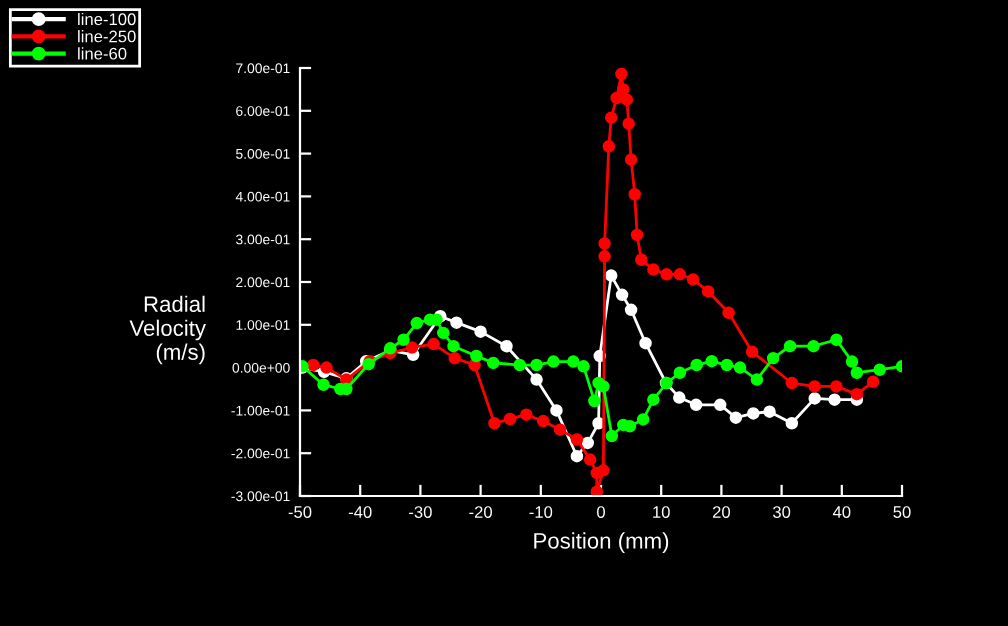  I want to click on x-tick-label: -30, so click(420, 512).